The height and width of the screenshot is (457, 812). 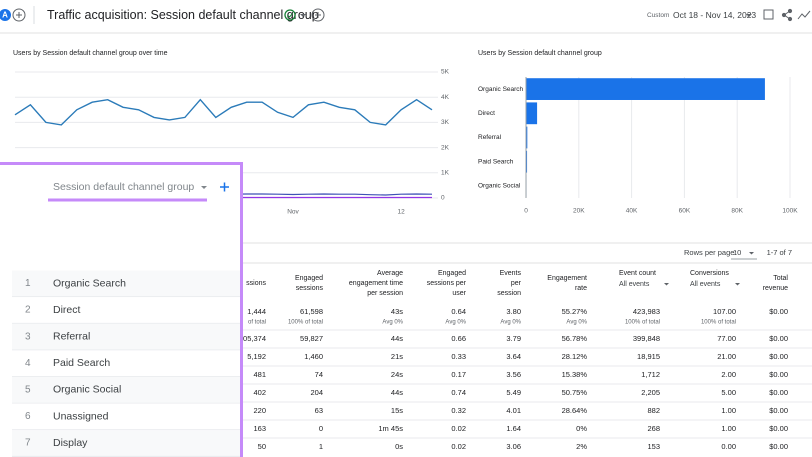 I want to click on rows-per-page-label: Rows per page:, so click(x=710, y=252).